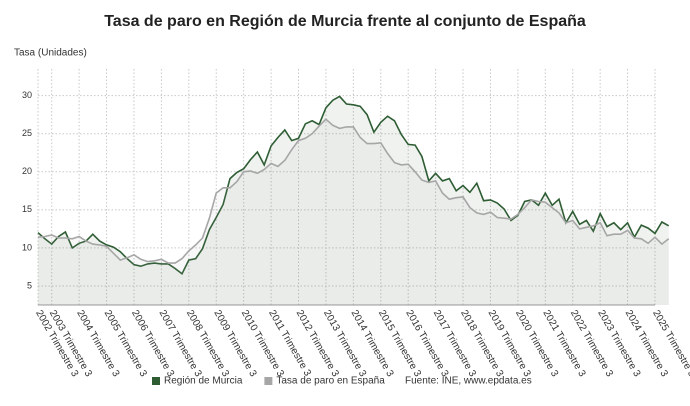 The width and height of the screenshot is (690, 406). What do you see at coordinates (468, 381) in the screenshot?
I see `source: Fuente: INE, www.epdata.es` at bounding box center [468, 381].